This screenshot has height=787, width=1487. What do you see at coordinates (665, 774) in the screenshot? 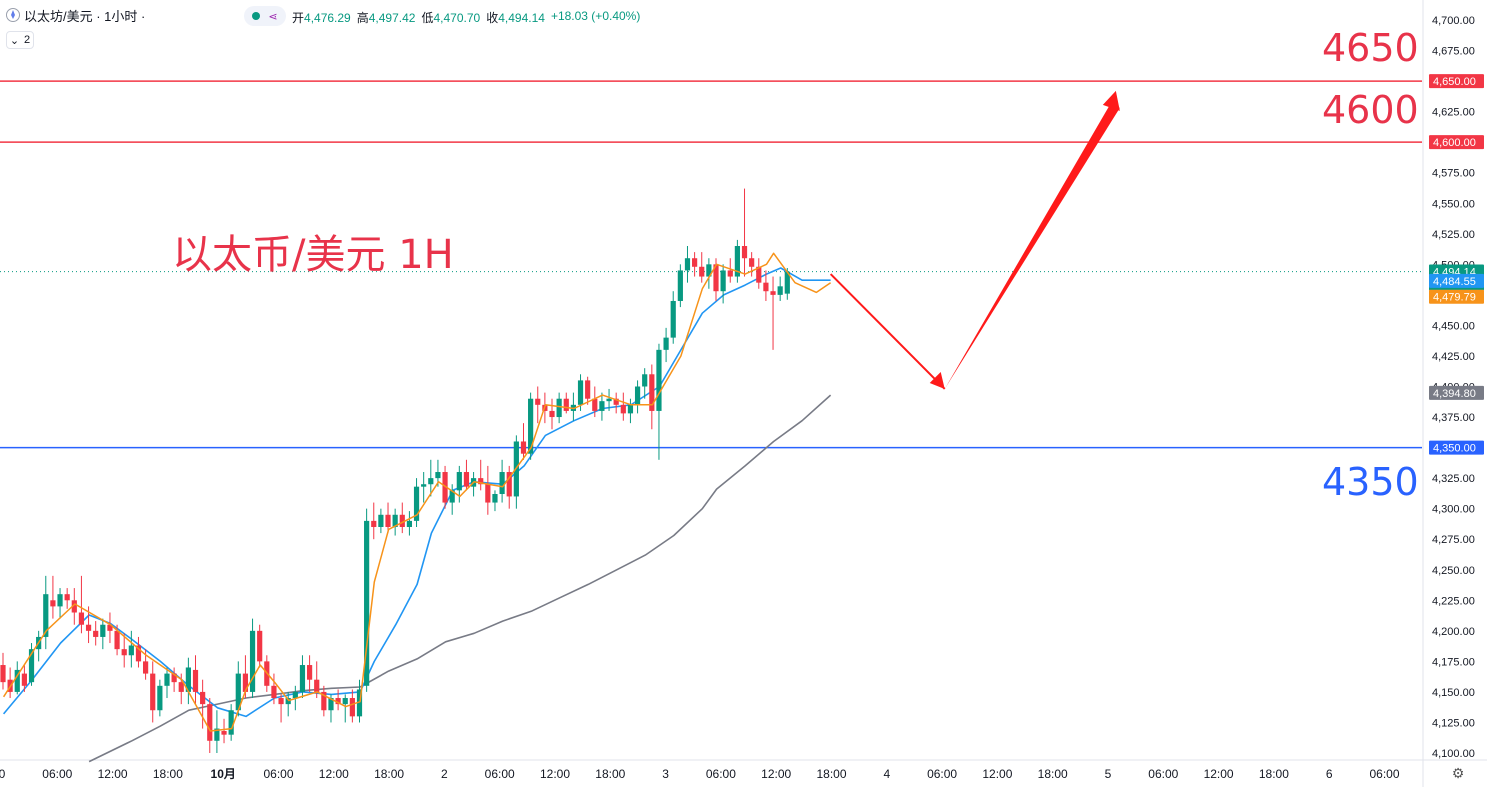
I see `x-tick-label: 3` at bounding box center [665, 774].